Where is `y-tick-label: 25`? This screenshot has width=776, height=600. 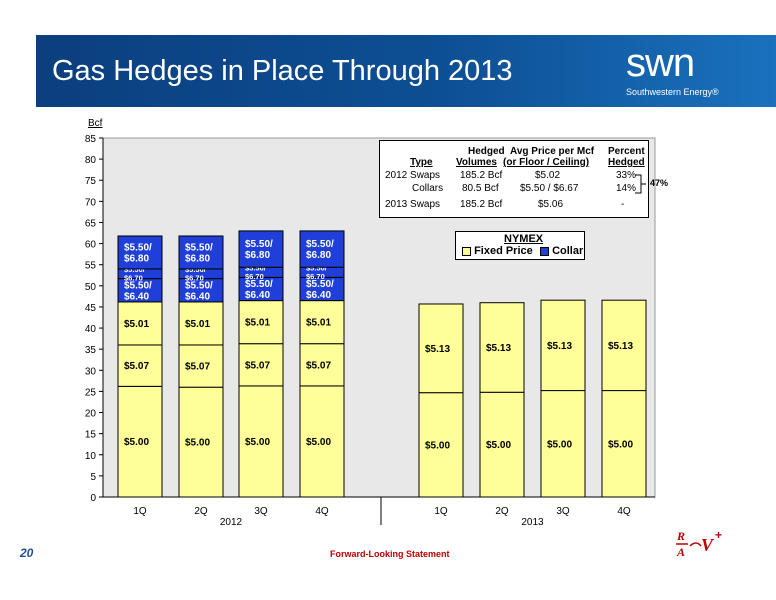 y-tick-label: 25 is located at coordinates (91, 392).